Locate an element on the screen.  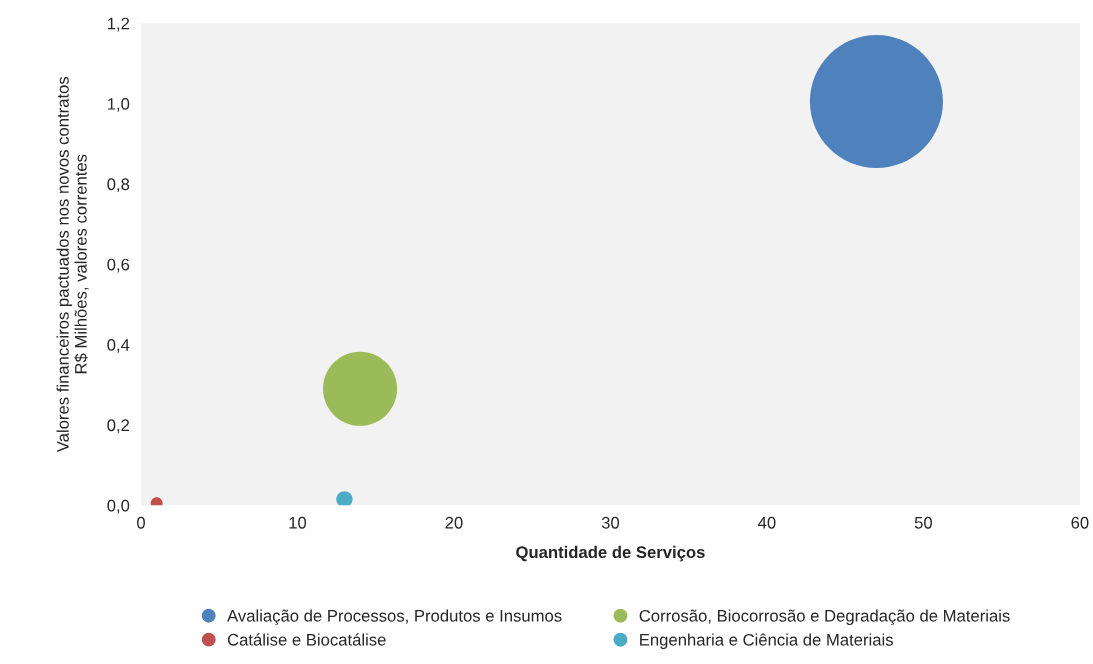
x-axis-title: Quantidade de Serviços is located at coordinates (610, 553).